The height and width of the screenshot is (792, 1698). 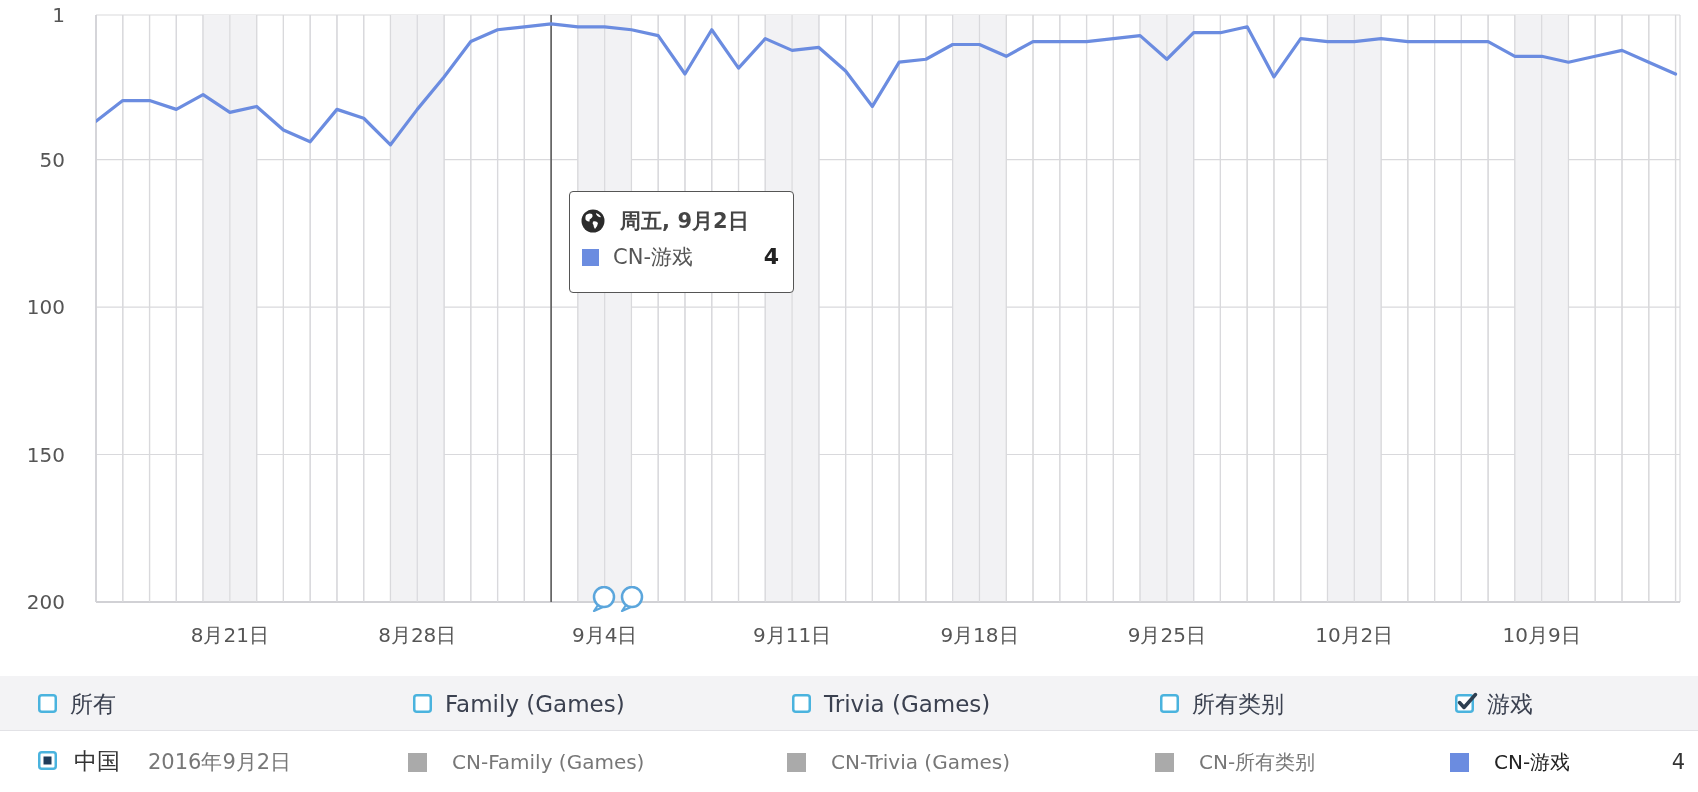 I want to click on annotation: 4, so click(x=771, y=257).